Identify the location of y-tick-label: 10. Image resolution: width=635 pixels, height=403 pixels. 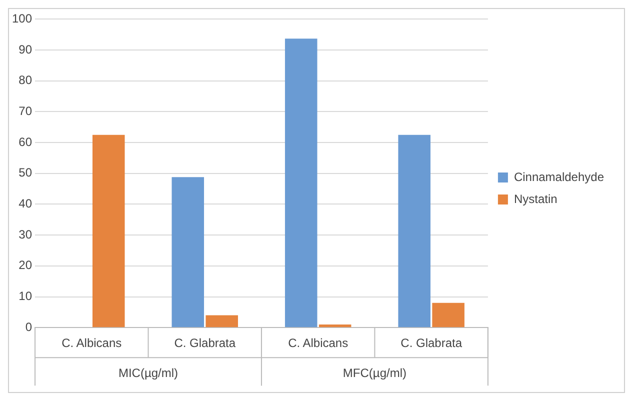
(25, 296).